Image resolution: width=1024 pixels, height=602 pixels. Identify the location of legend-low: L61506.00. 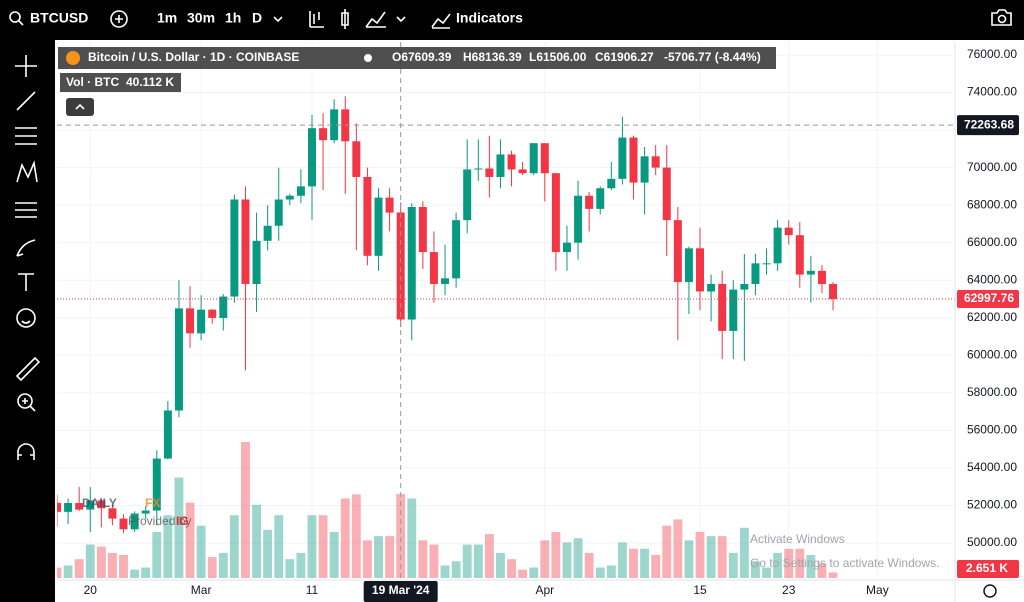
(558, 57).